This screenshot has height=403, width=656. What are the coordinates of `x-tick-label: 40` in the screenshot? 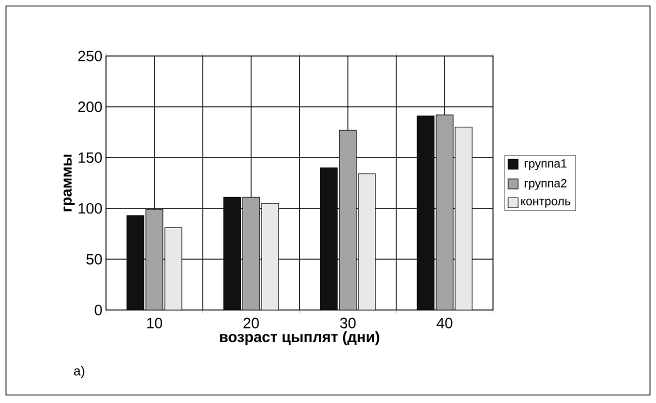 It's located at (444, 323).